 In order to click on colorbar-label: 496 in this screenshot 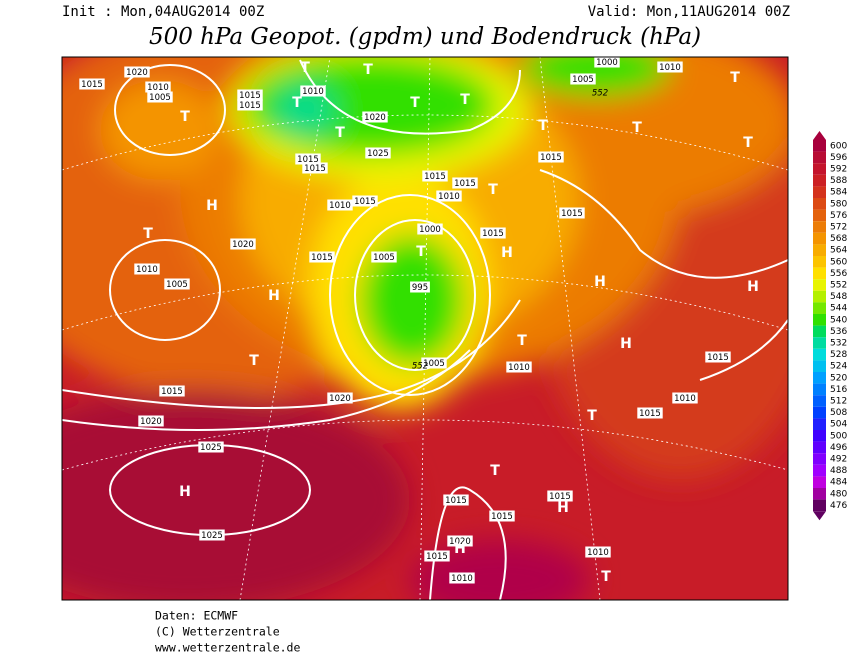, I will do `click(838, 448)`.